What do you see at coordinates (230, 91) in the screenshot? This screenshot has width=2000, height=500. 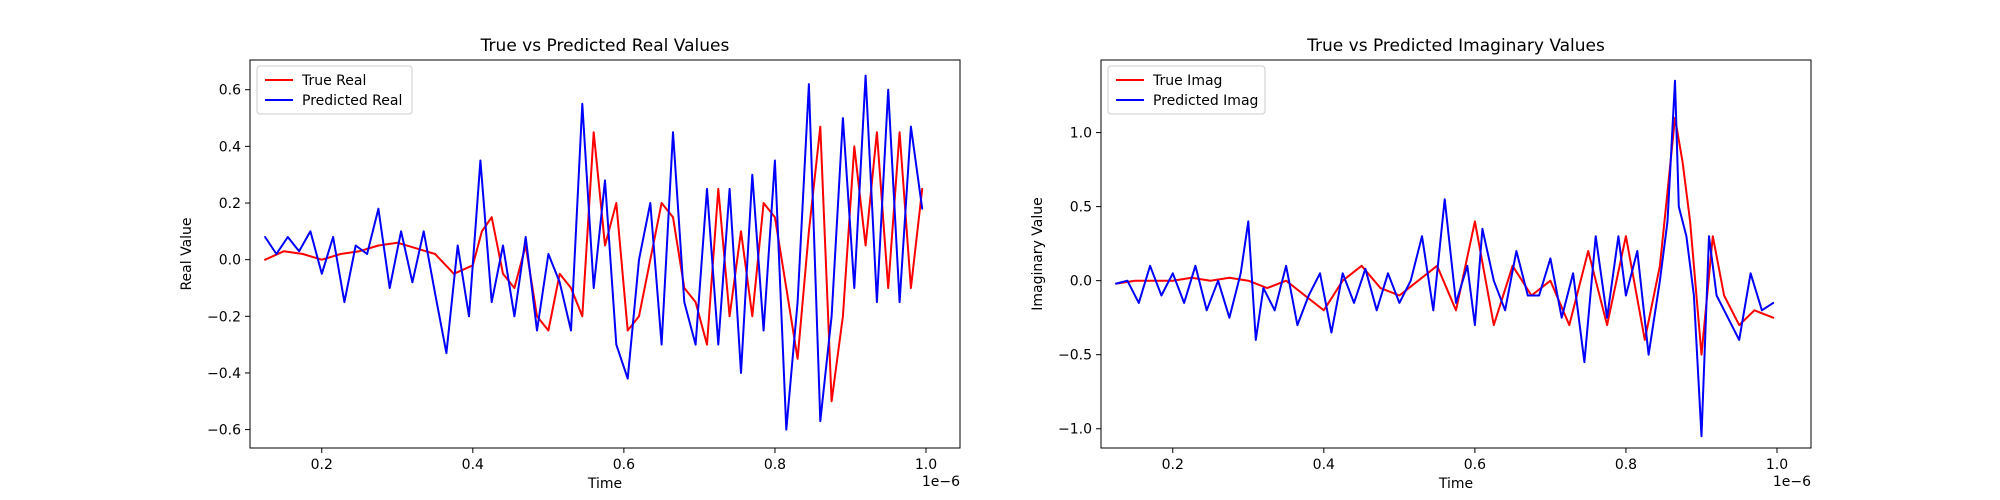 I see `y-tick-label: 0.6` at bounding box center [230, 91].